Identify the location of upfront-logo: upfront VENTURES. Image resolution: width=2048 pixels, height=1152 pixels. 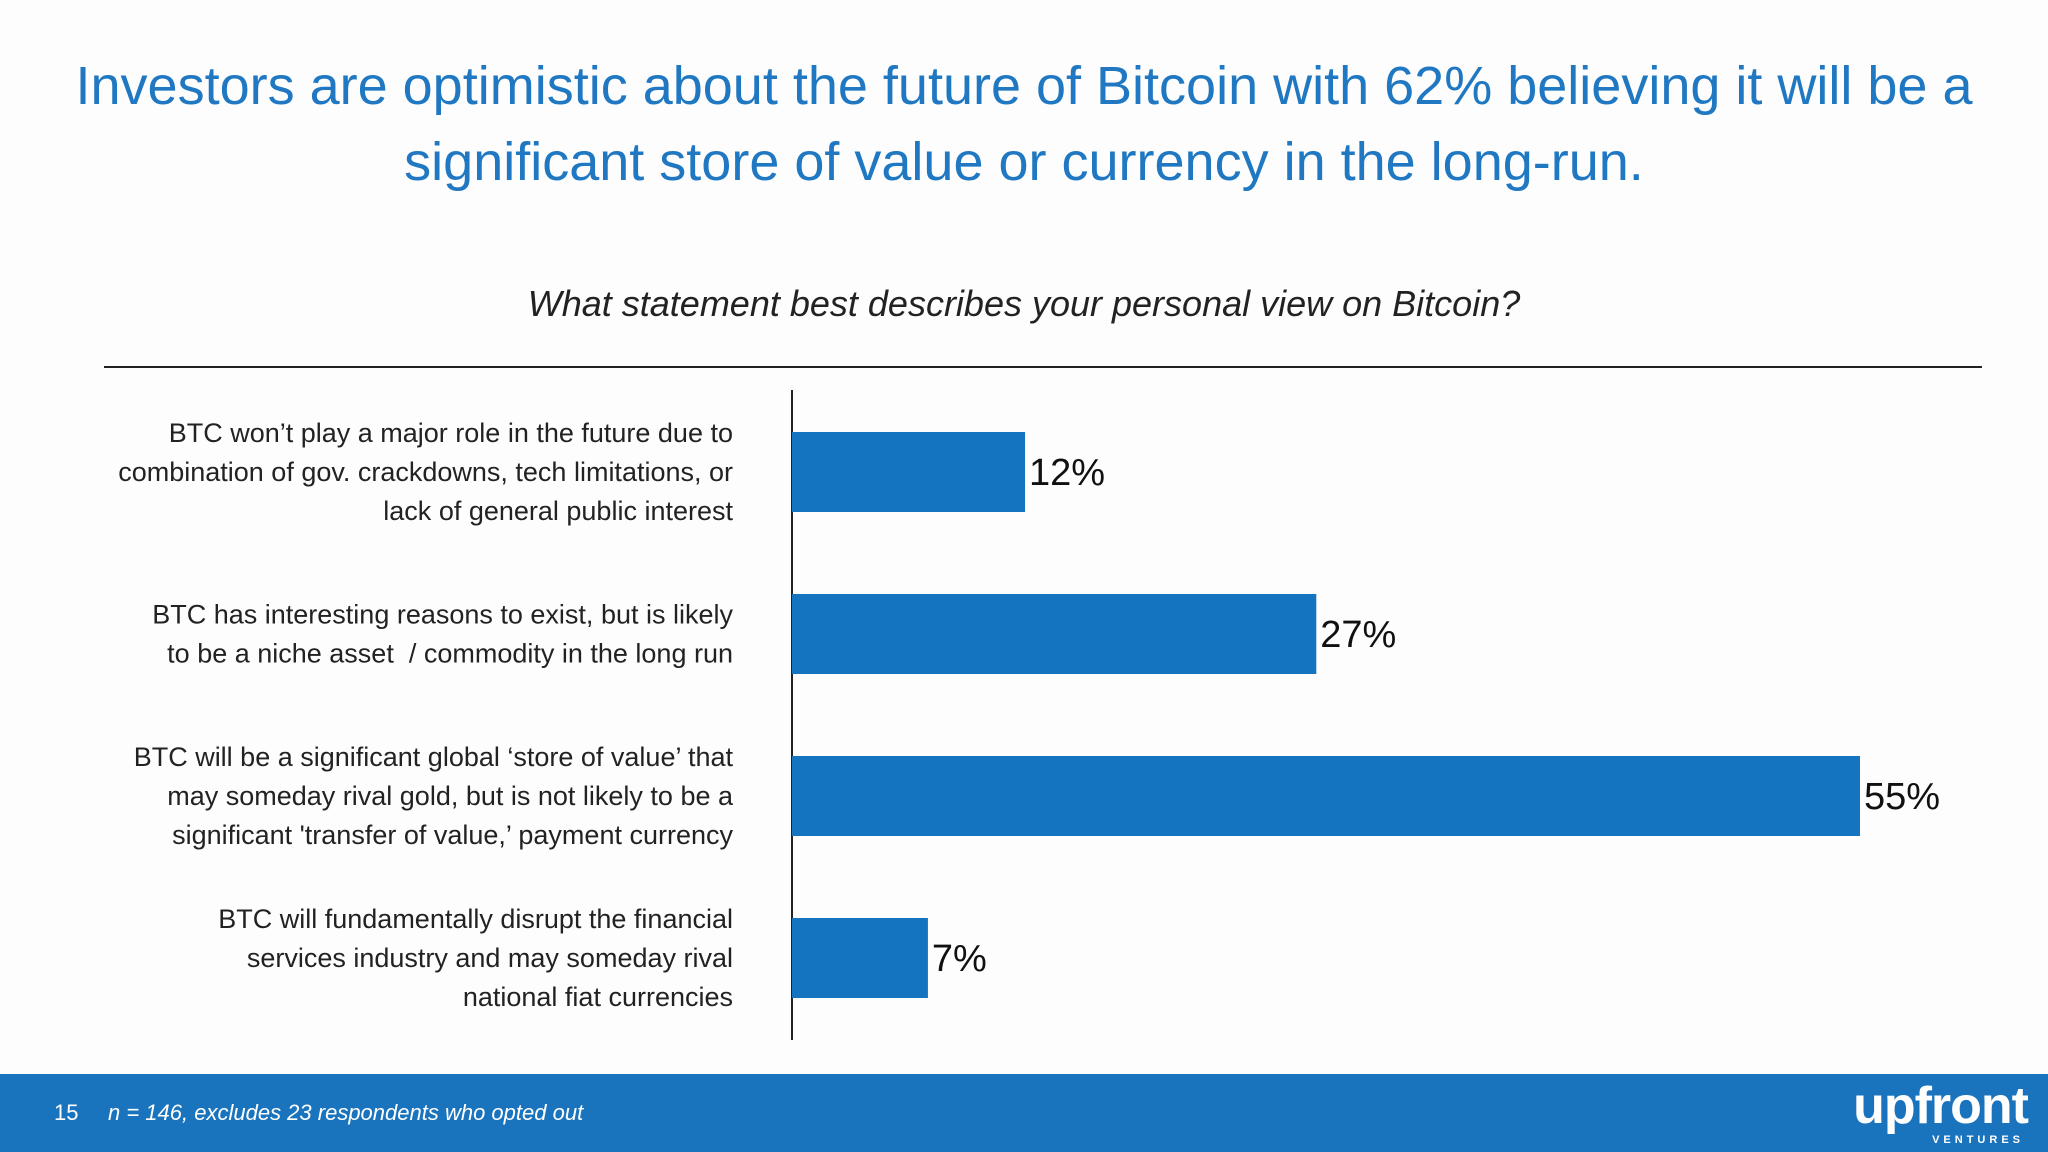
(1928, 1112).